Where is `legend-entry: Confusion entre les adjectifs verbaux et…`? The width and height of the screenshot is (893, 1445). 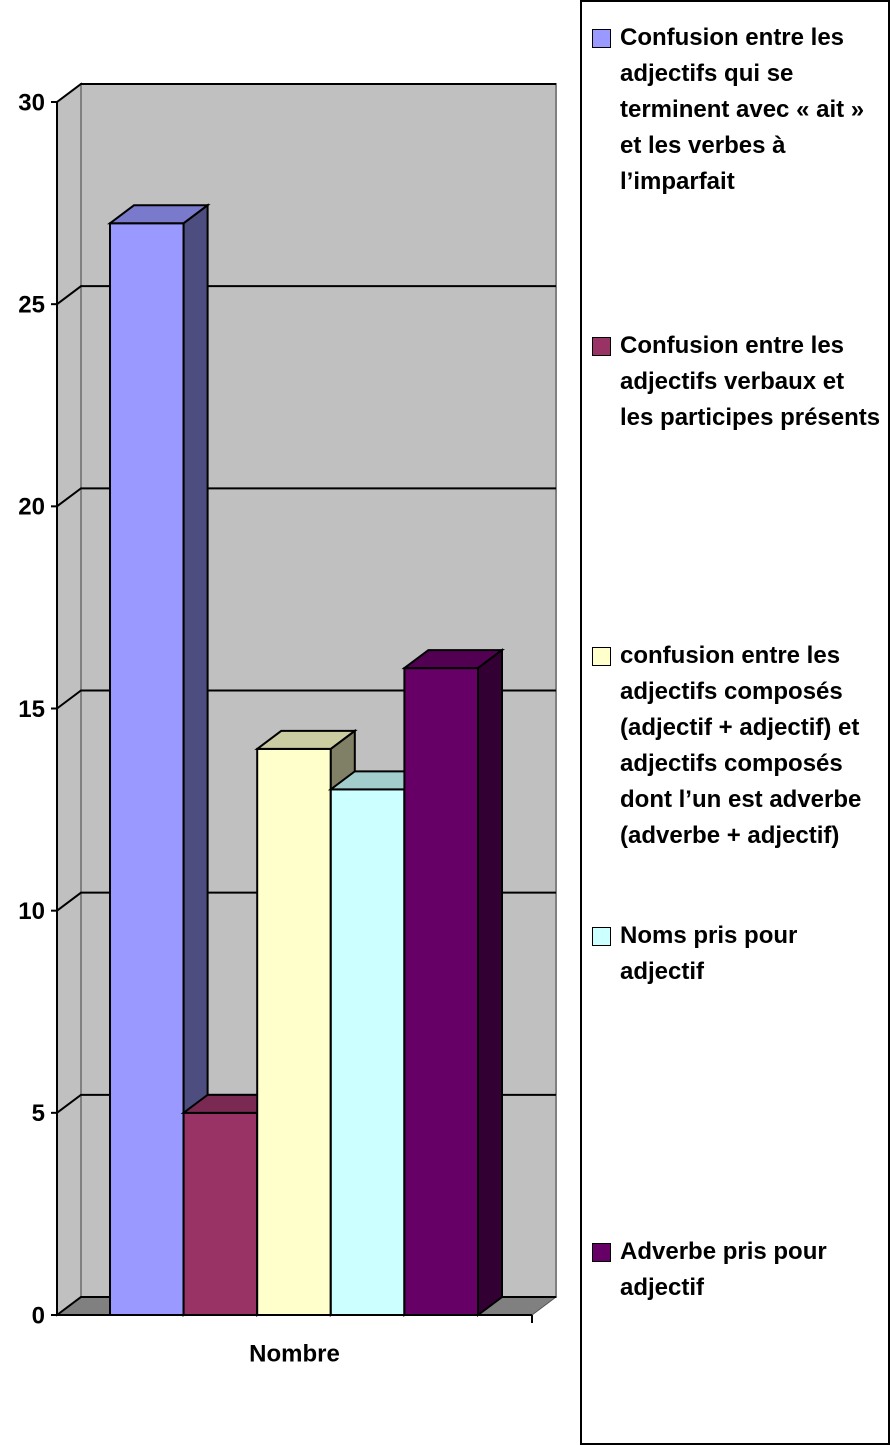
legend-entry: Confusion entre les adjectifs verbaux et… is located at coordinates (737, 382).